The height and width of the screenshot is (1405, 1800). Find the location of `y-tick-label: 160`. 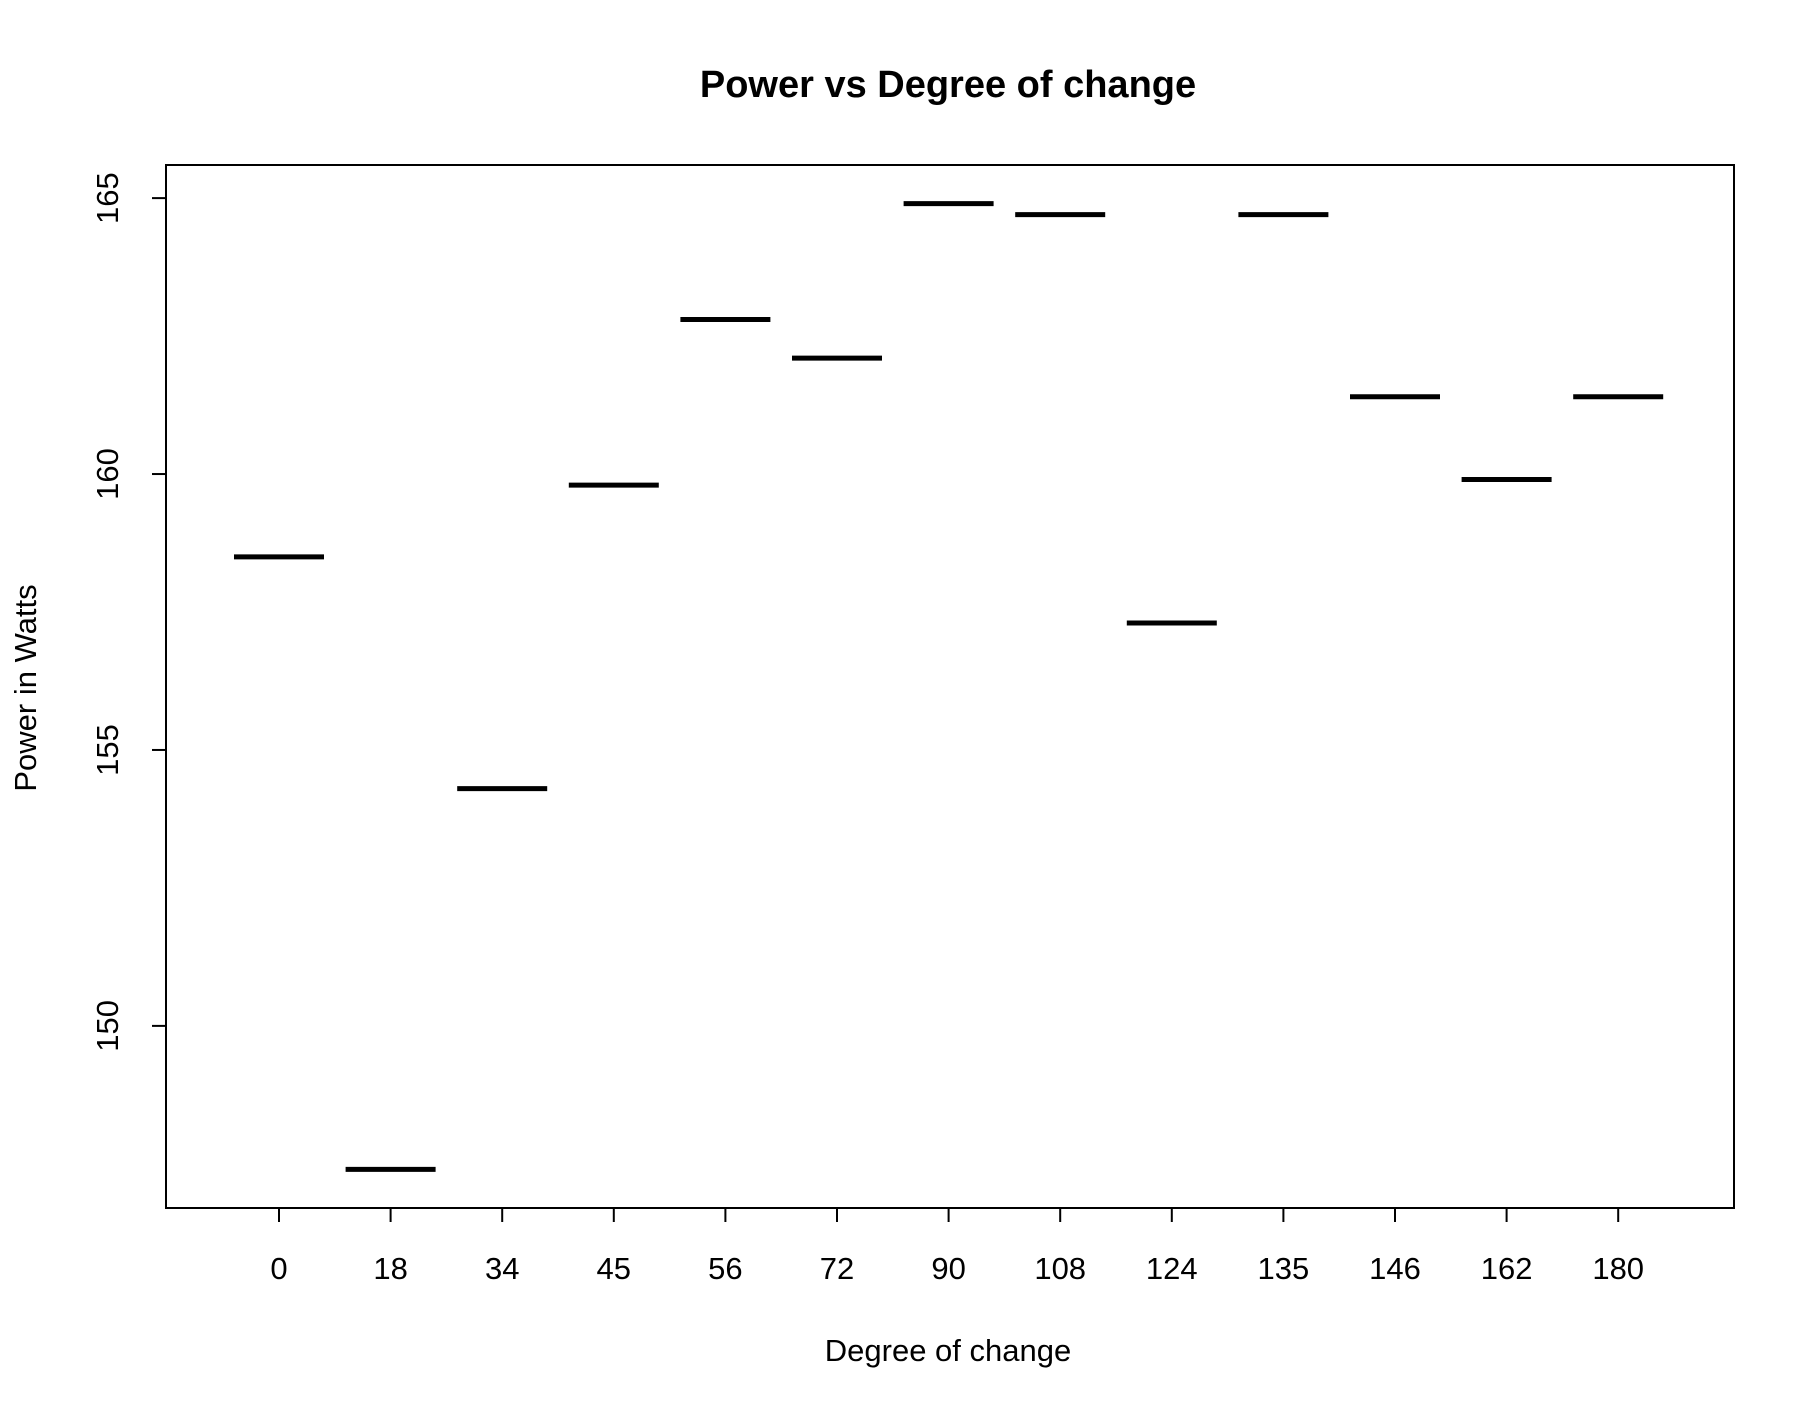

y-tick-label: 160 is located at coordinates (107, 474).